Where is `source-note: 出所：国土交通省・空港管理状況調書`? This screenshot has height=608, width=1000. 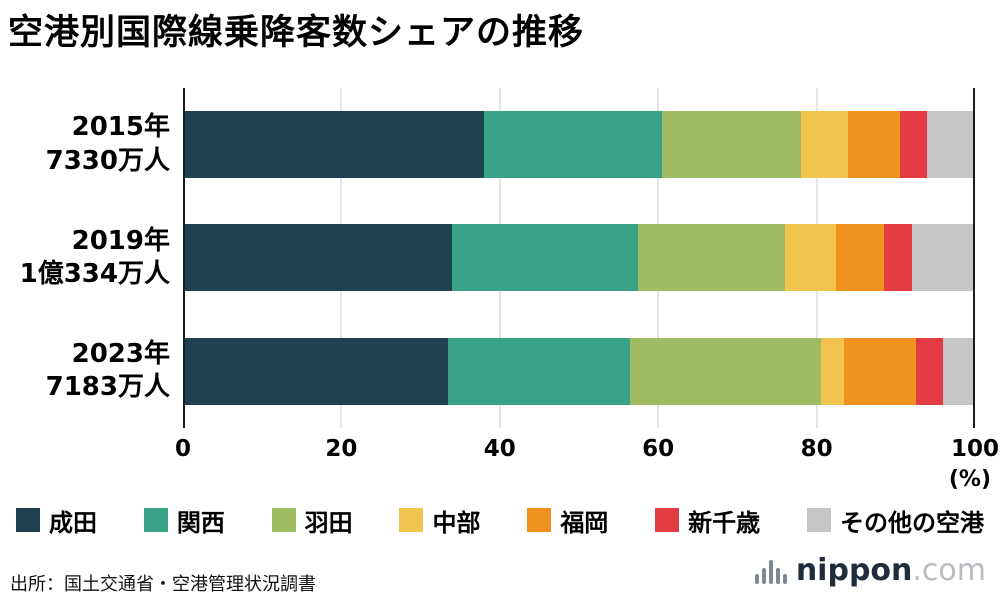 source-note: 出所：国土交通省・空港管理状況調書 is located at coordinates (163, 584).